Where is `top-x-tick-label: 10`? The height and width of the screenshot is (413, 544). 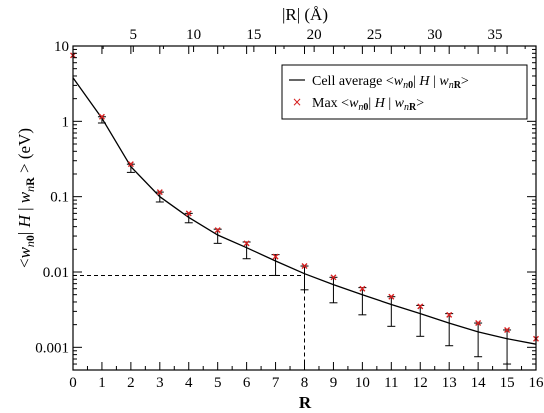 top-x-tick-label: 10 is located at coordinates (193, 35).